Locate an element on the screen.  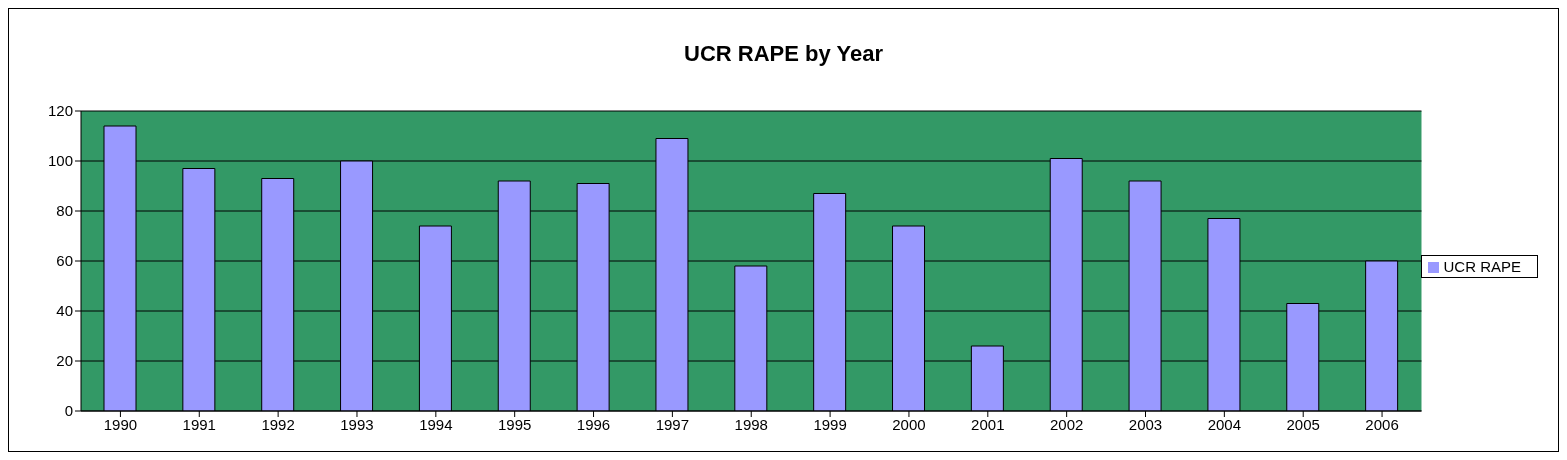
y-tick-label: 0 is located at coordinates (68, 411).